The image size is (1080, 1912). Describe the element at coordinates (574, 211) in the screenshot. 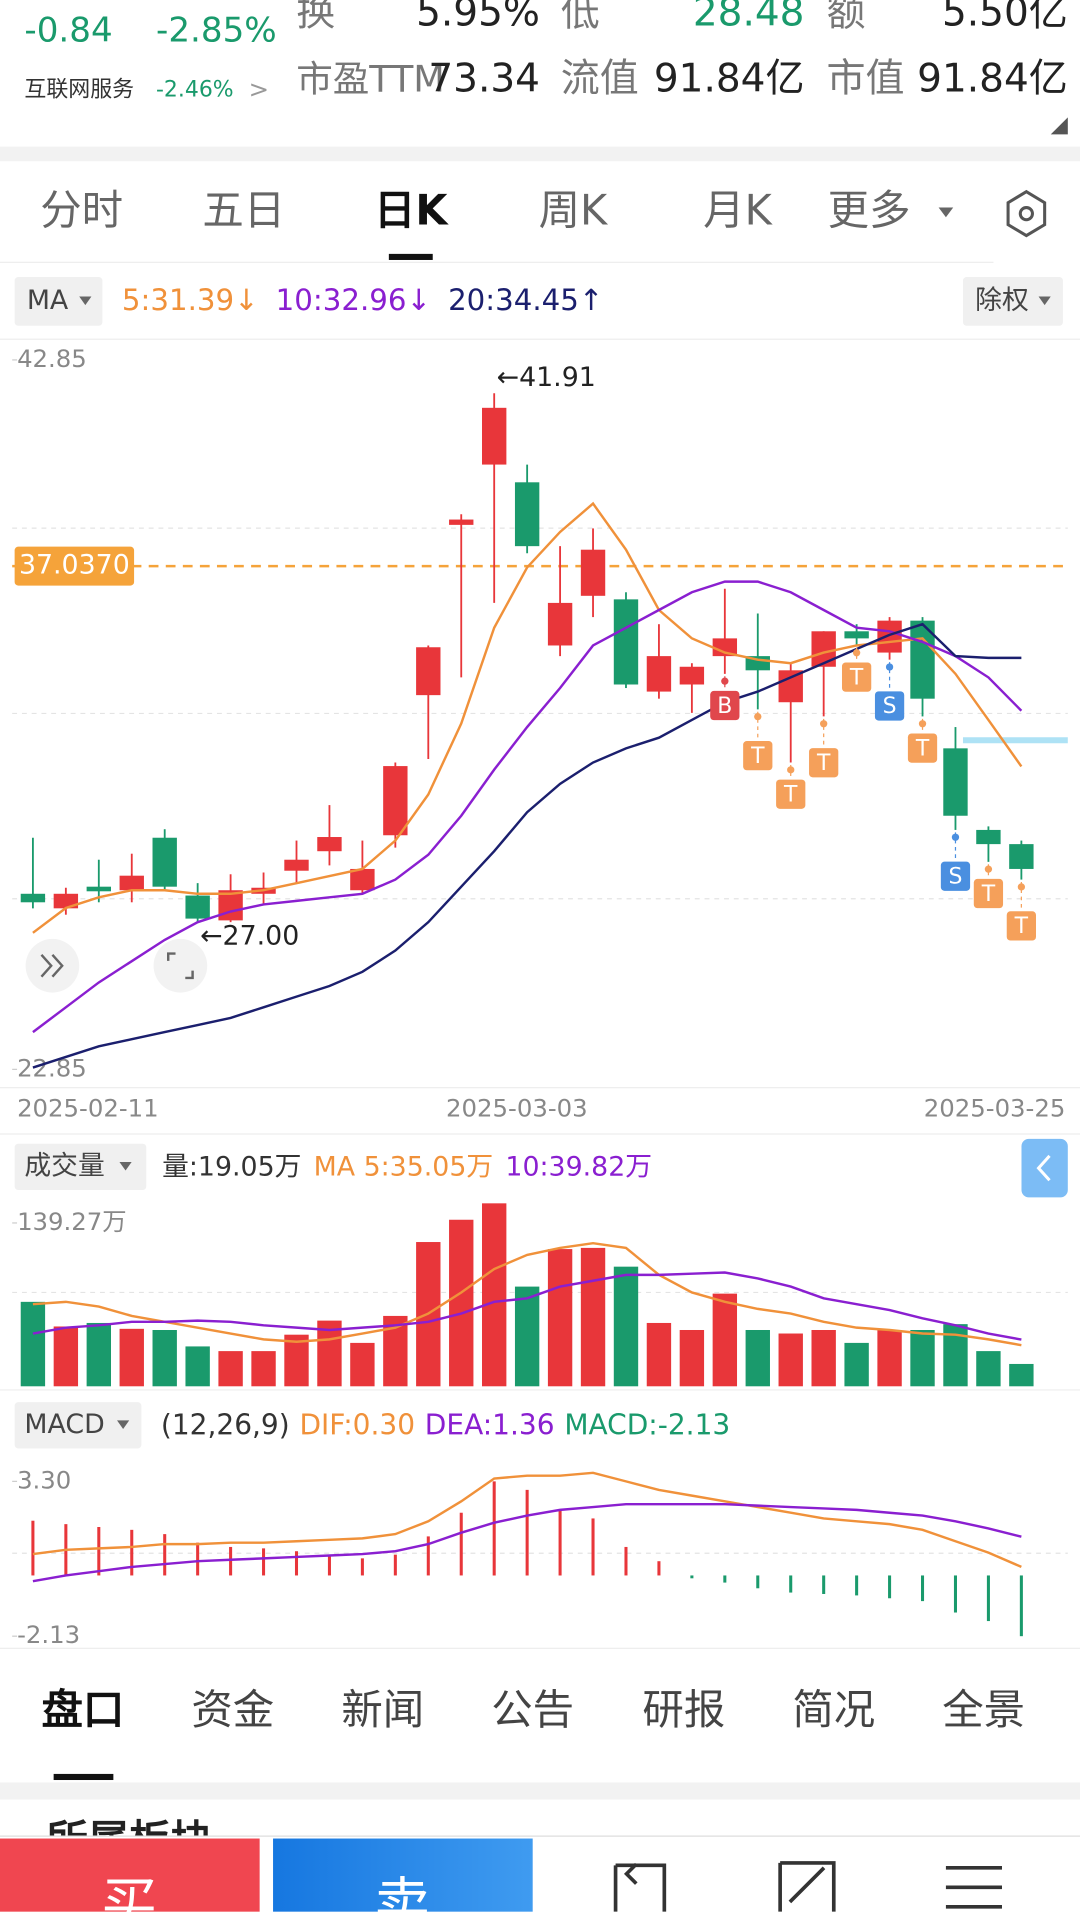

I see `tab: 周K` at that location.